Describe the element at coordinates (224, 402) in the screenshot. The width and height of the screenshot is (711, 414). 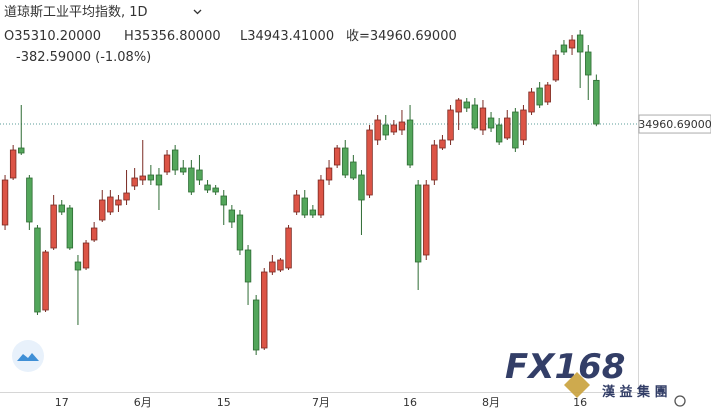
I see `x-tick-label: 15` at that location.